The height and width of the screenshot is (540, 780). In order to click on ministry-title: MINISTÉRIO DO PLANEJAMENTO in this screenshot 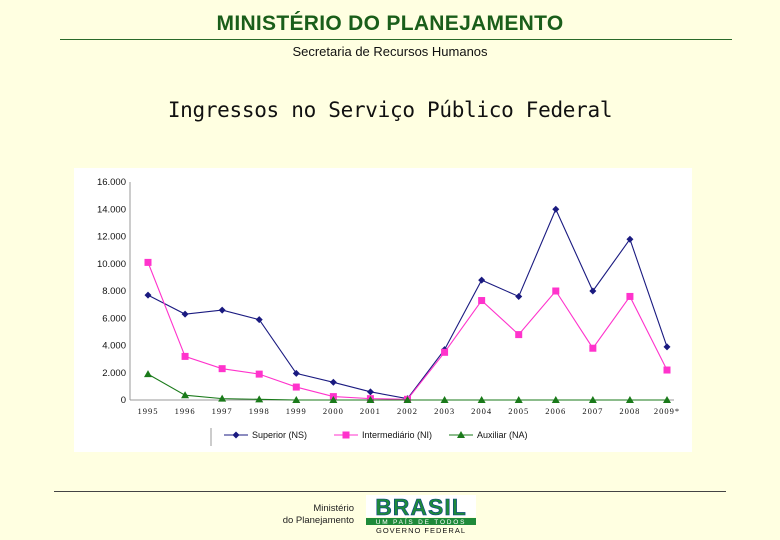, I will do `click(390, 23)`.